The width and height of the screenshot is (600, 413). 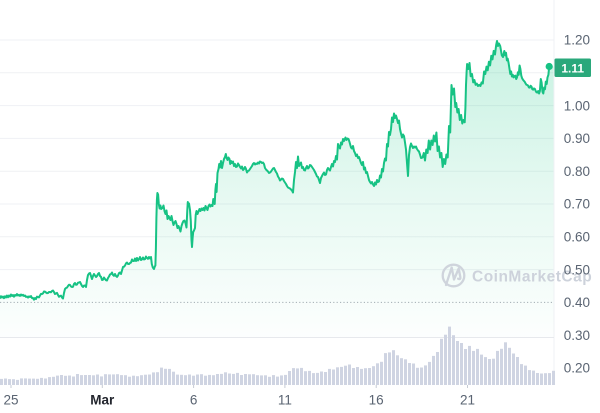 What do you see at coordinates (376, 400) in the screenshot?
I see `svg-text: 16` at bounding box center [376, 400].